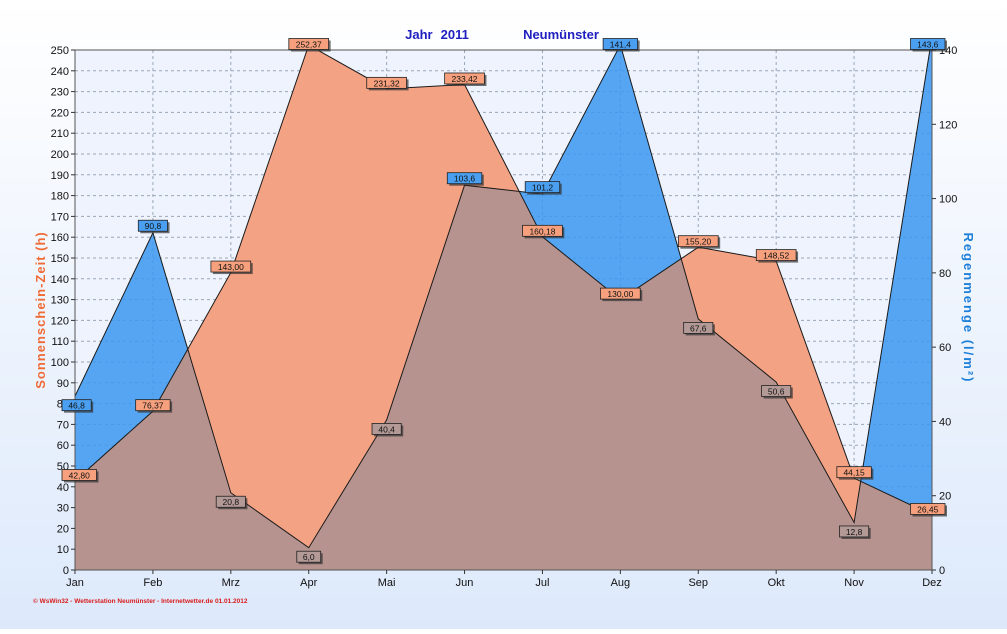 The width and height of the screenshot is (1007, 634). What do you see at coordinates (945, 497) in the screenshot?
I see `y2-tick-label: 20` at bounding box center [945, 497].